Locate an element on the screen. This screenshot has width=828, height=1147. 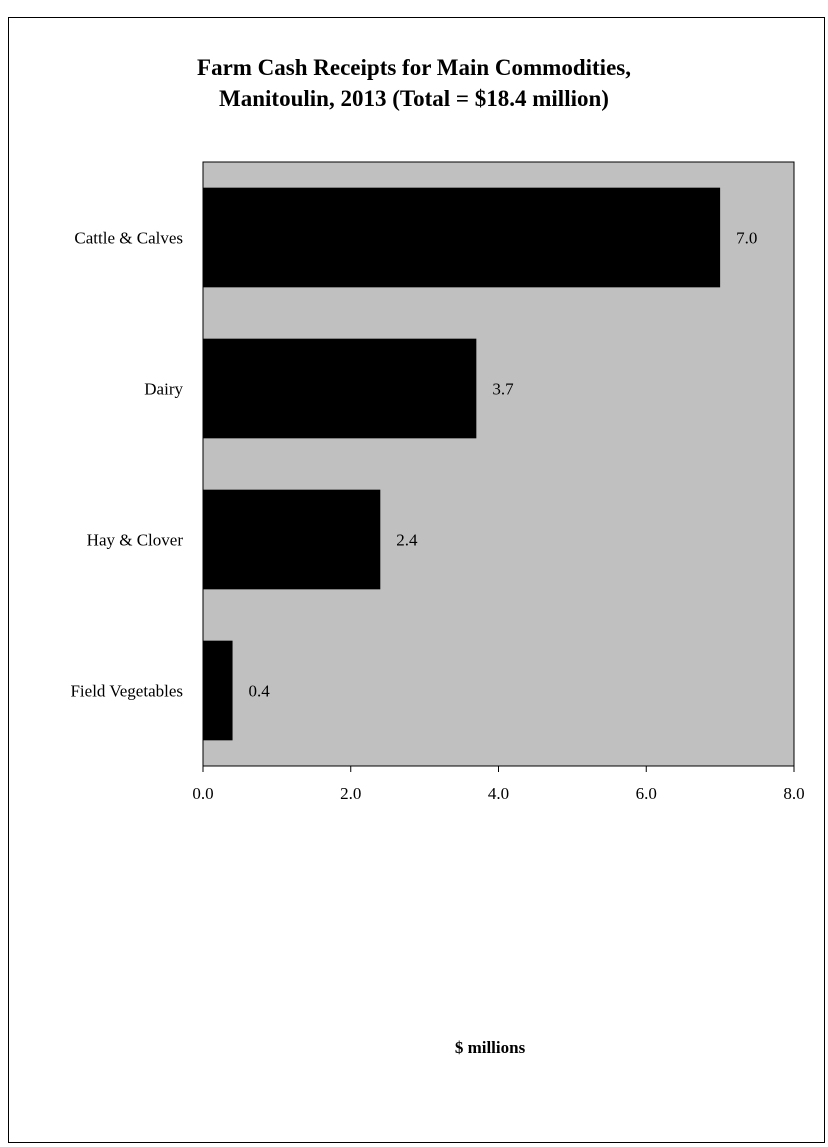
x-tick-label-0: 0.0 is located at coordinates (202, 793).